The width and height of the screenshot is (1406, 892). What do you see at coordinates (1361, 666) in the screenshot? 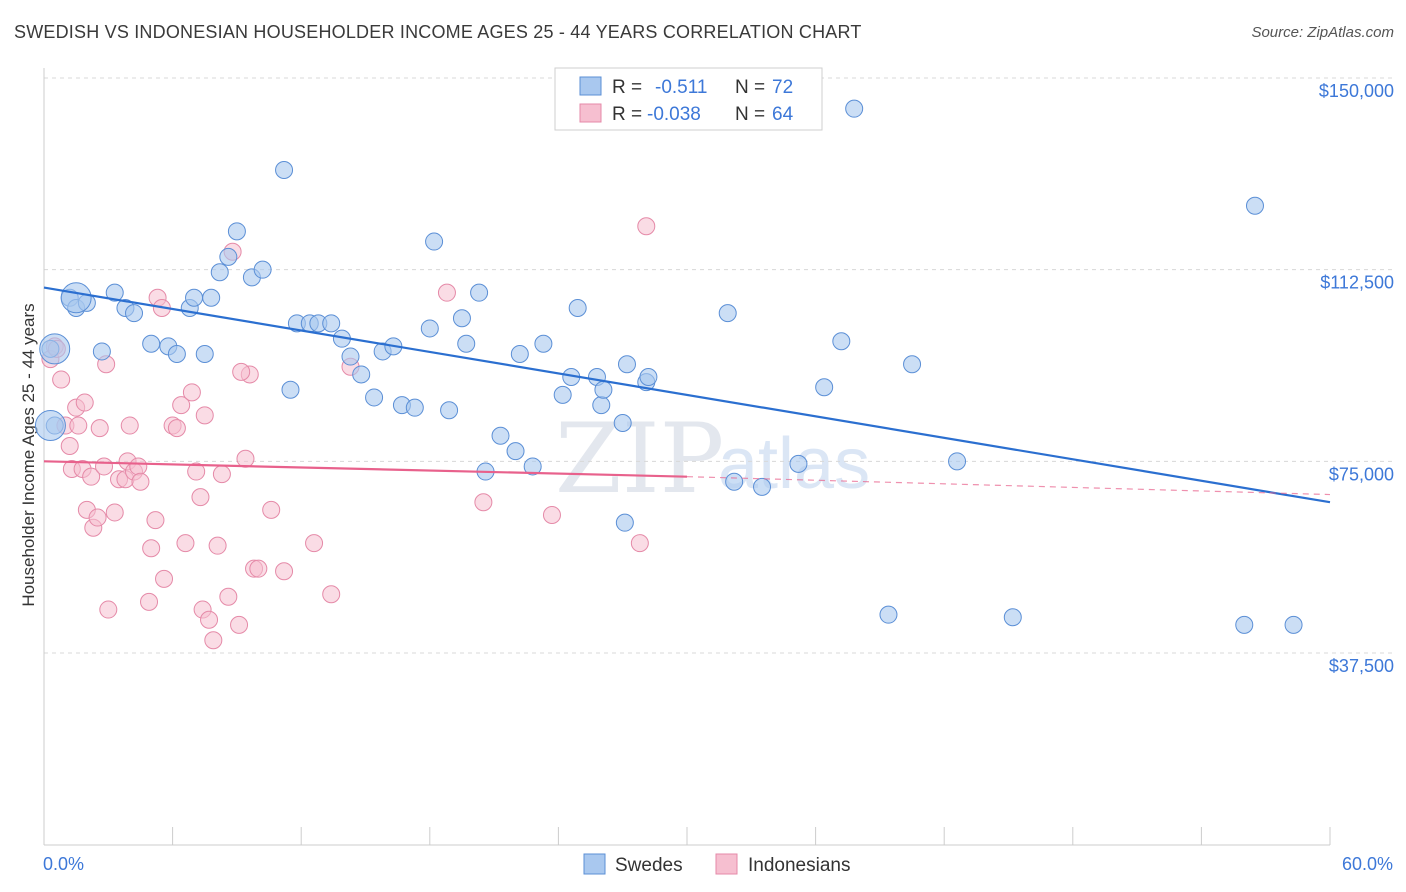
I see `y-tick-label: $37,500` at bounding box center [1361, 666].